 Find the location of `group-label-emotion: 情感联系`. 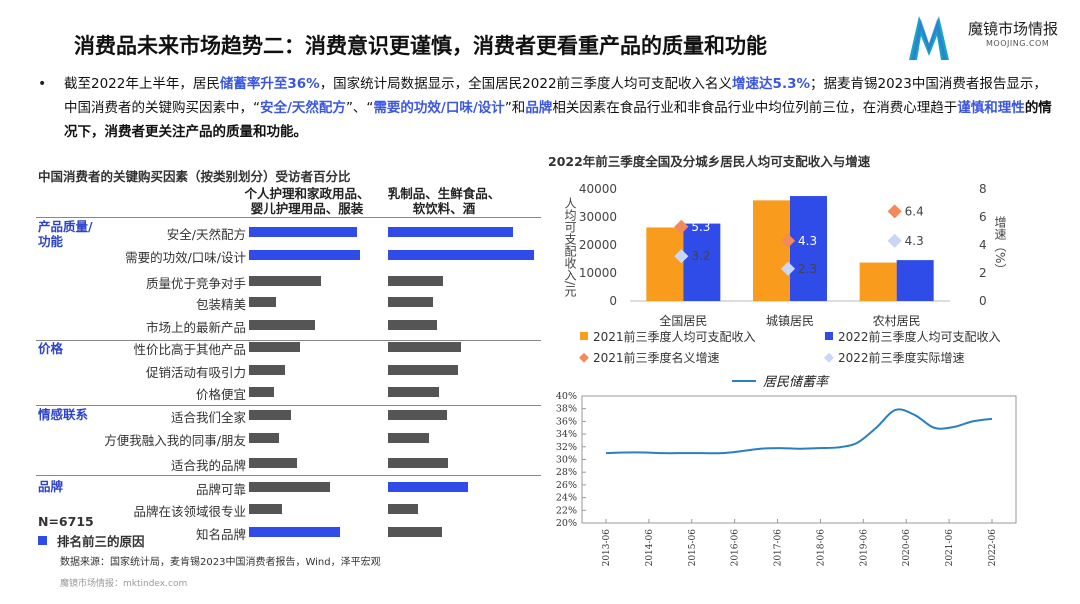

group-label-emotion: 情感联系 is located at coordinates (63, 414).